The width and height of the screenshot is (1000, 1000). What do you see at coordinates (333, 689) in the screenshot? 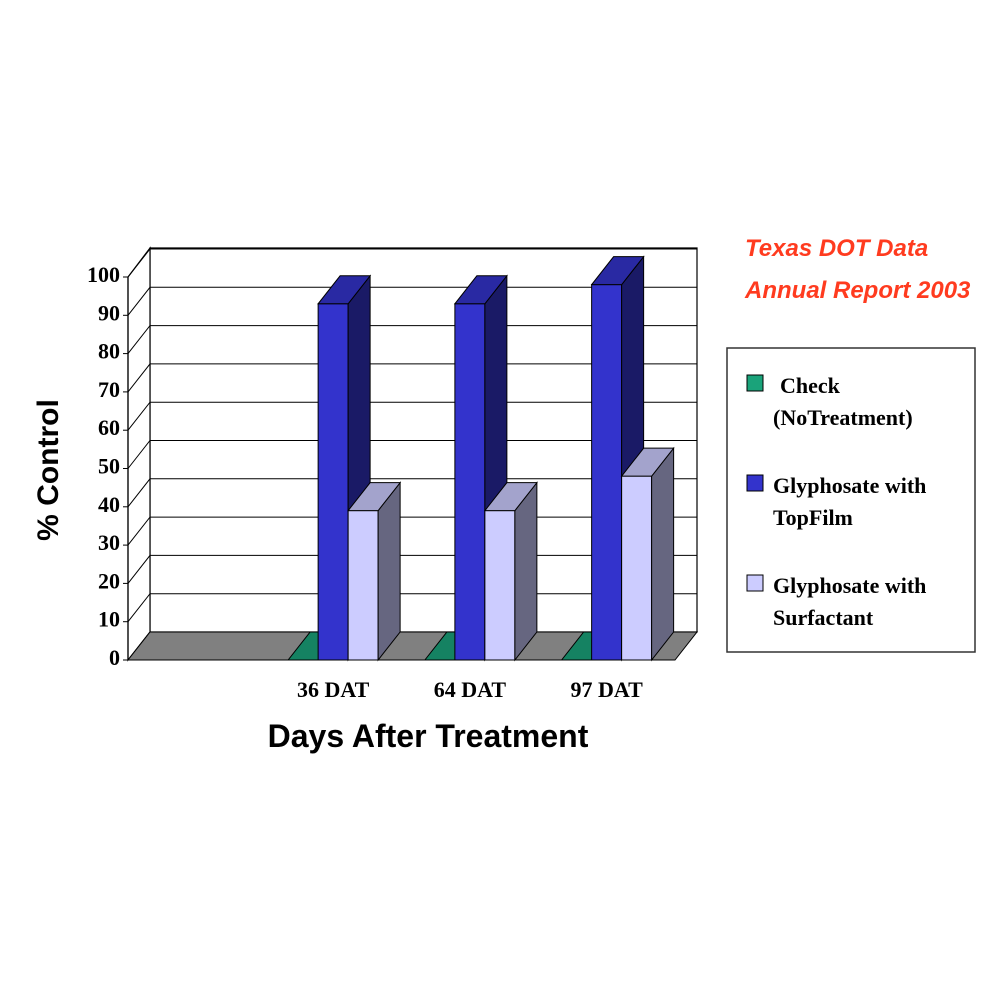
I see `x-tick-label: 36 DAT` at bounding box center [333, 689].